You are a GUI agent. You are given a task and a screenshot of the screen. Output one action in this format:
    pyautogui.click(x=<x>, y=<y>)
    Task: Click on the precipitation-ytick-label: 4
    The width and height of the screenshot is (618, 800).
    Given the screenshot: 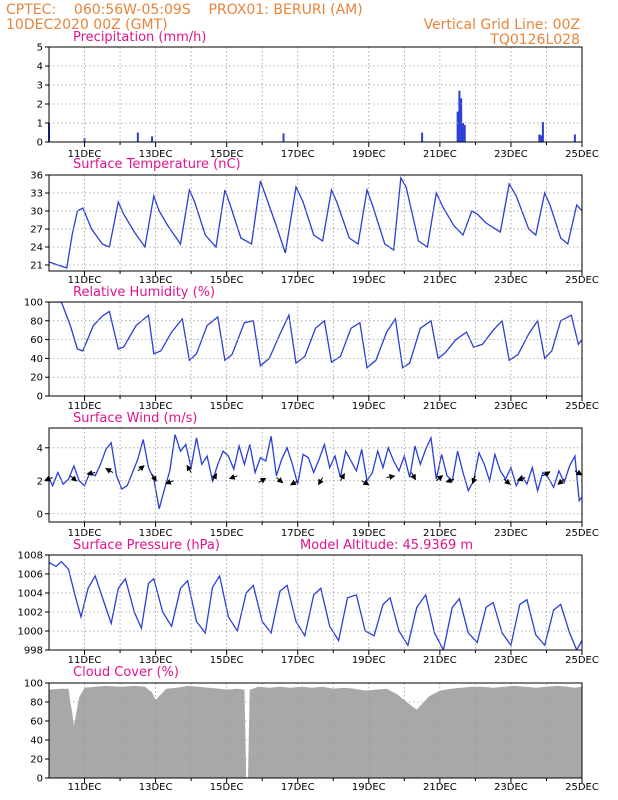 What is the action you would take?
    pyautogui.click(x=40, y=67)
    